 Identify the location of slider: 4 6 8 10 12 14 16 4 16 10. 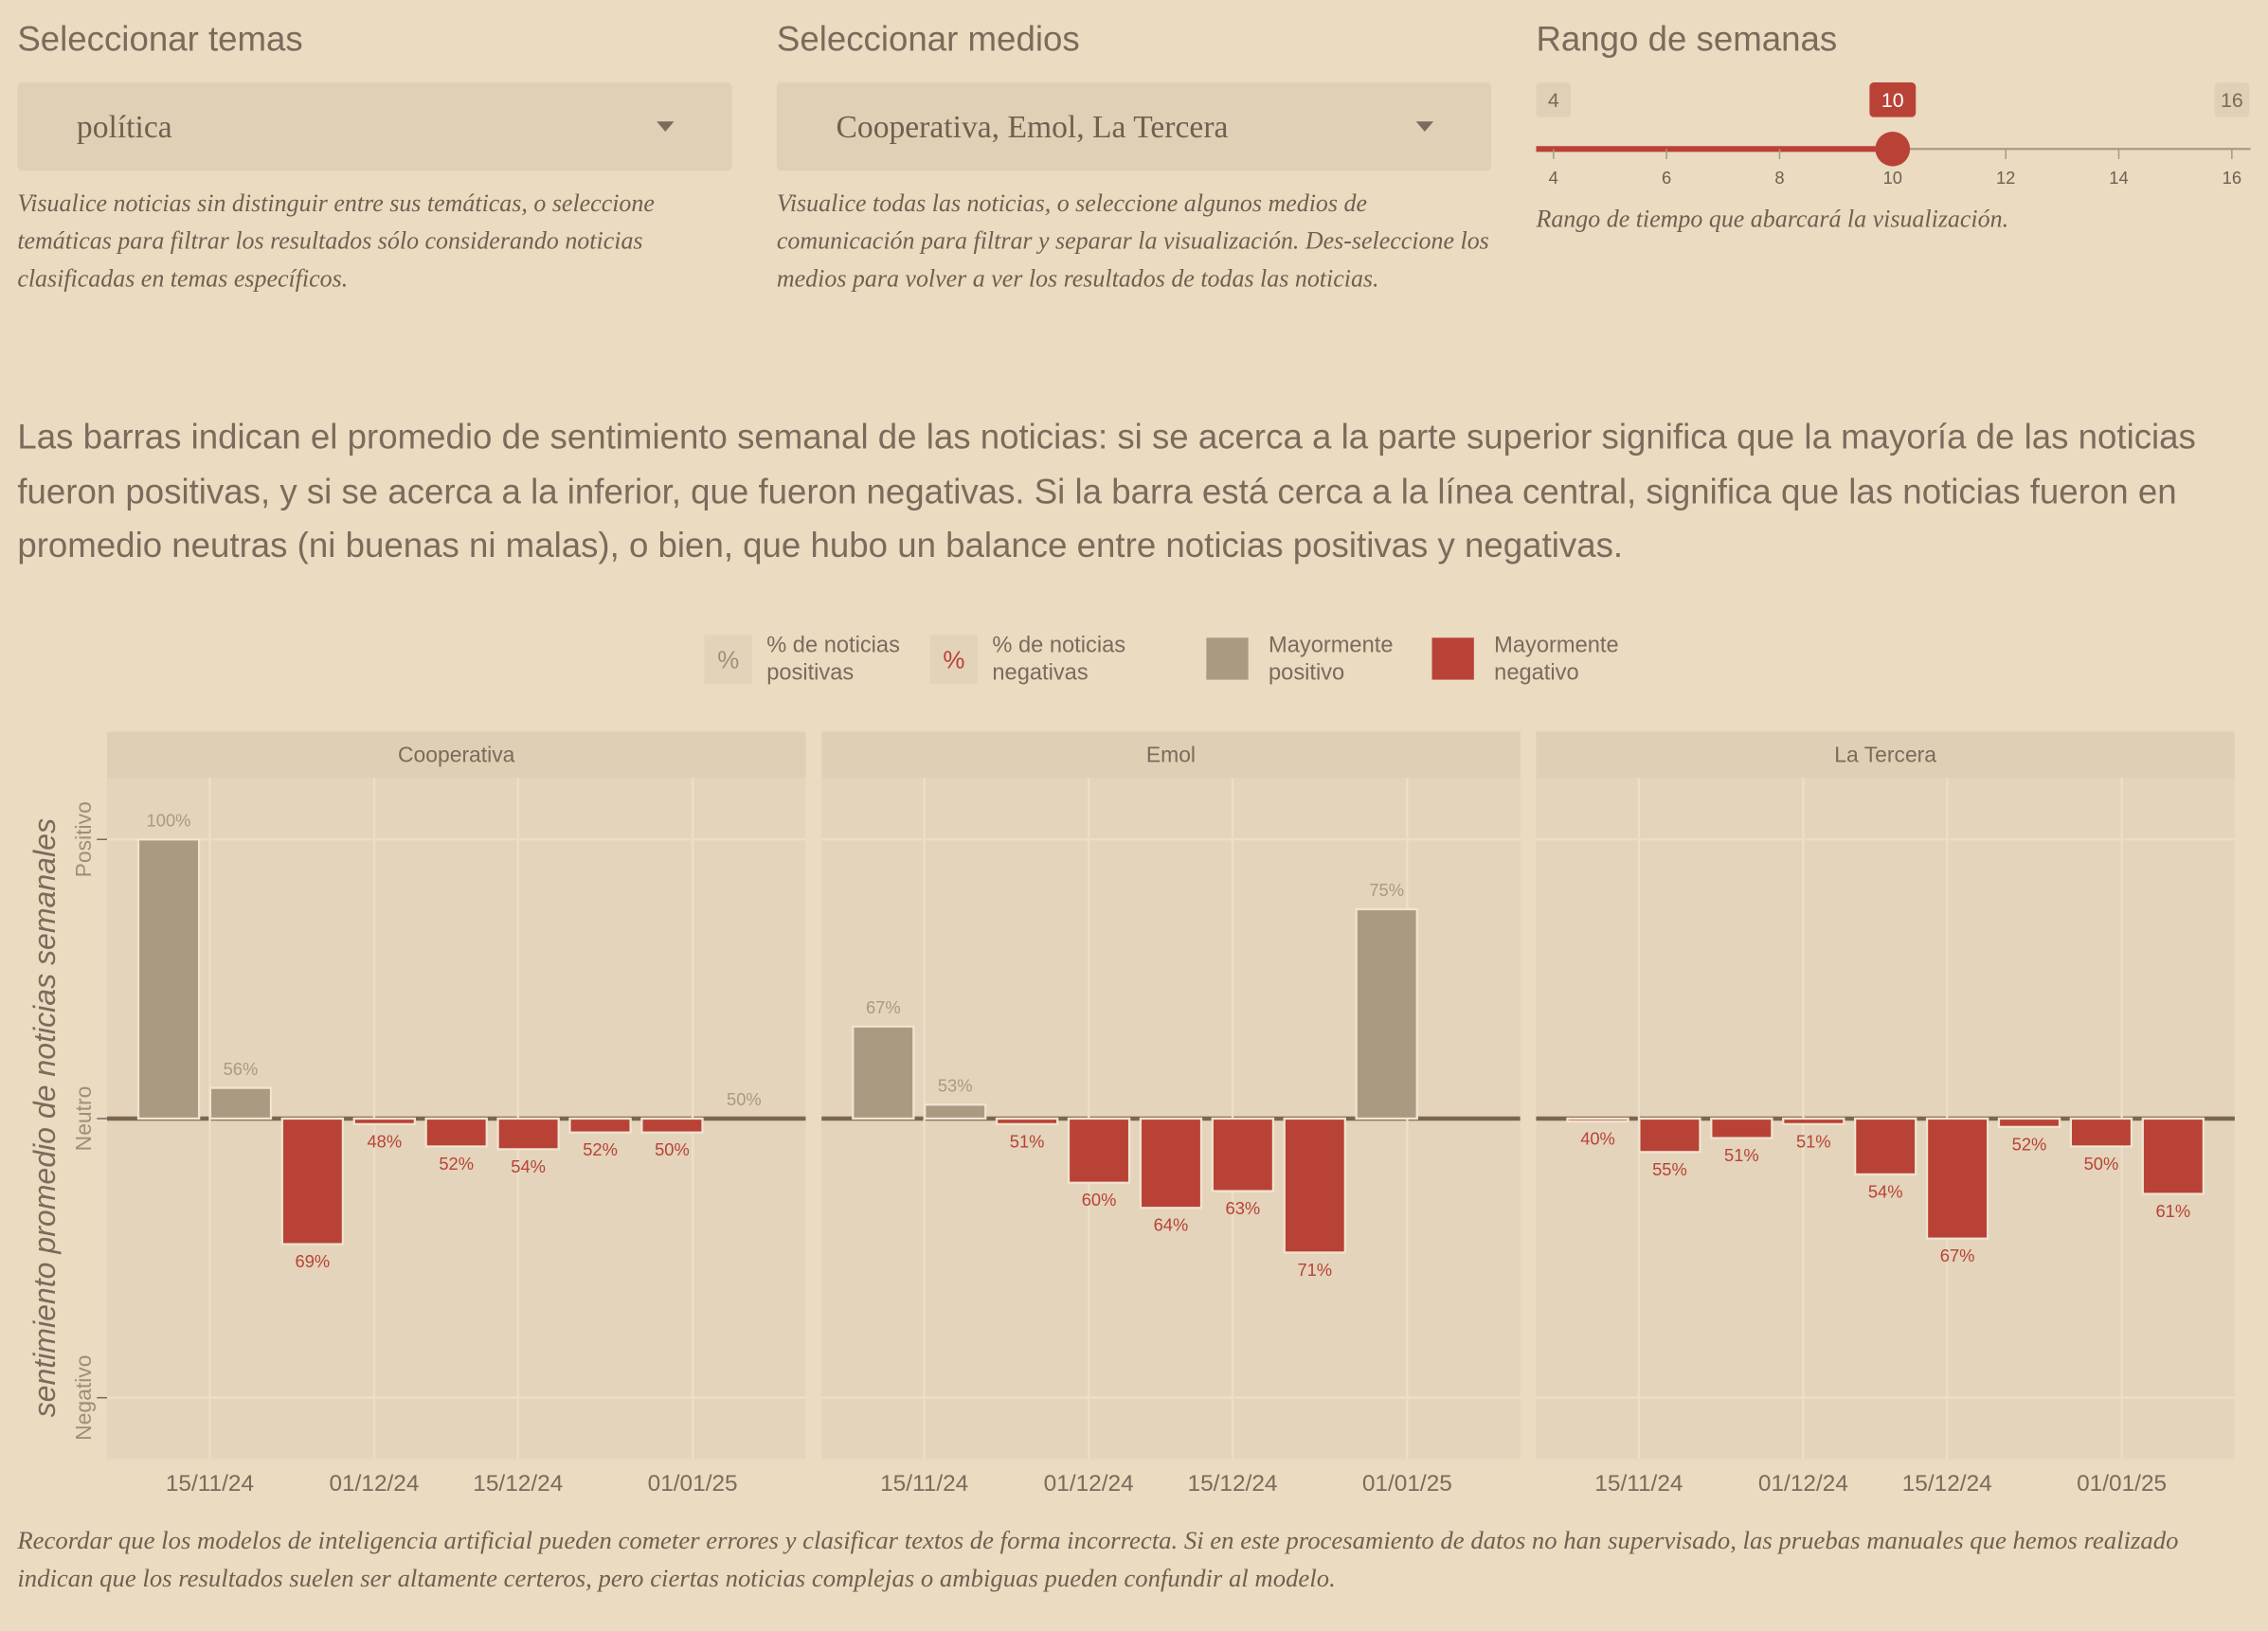
(1893, 137).